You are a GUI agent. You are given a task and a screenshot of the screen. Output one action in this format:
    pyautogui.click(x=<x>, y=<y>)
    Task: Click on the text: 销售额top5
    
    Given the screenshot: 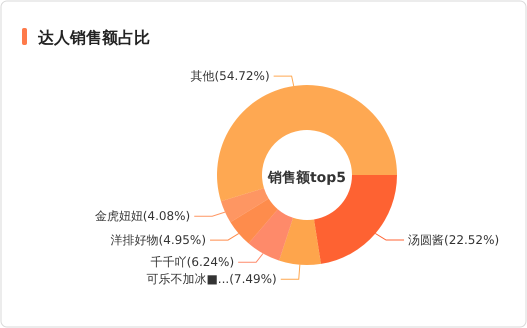 What is the action you would take?
    pyautogui.click(x=306, y=177)
    